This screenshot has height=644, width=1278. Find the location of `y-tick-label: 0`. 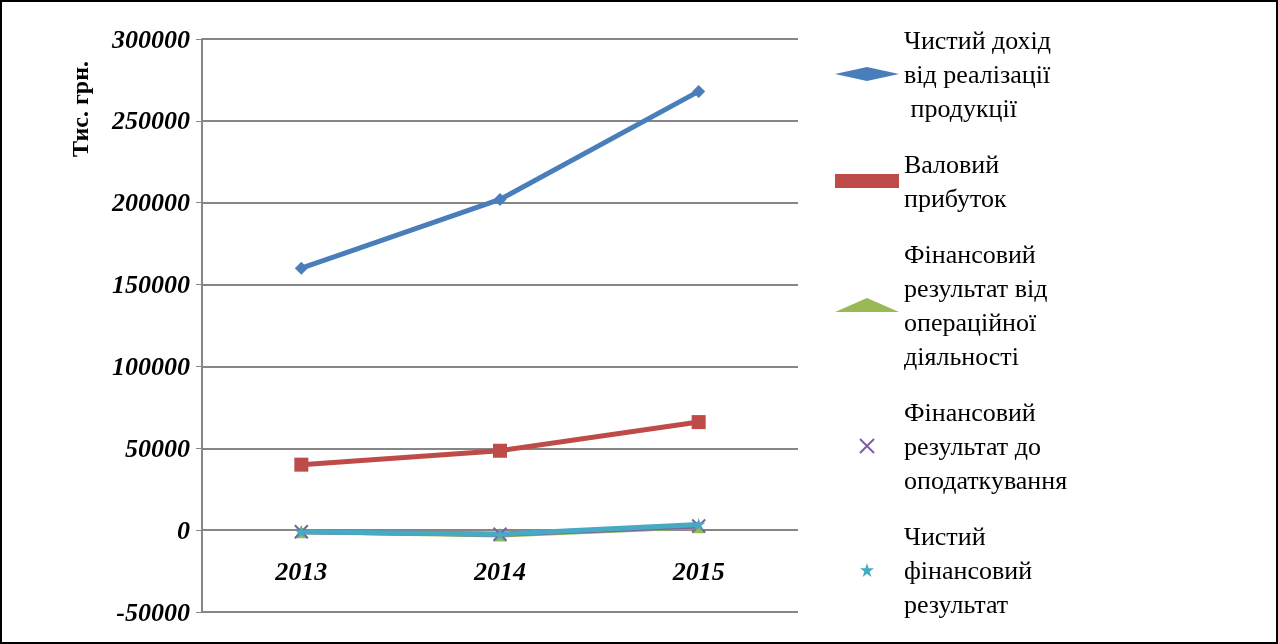

y-tick-label: 0 is located at coordinates (183, 530).